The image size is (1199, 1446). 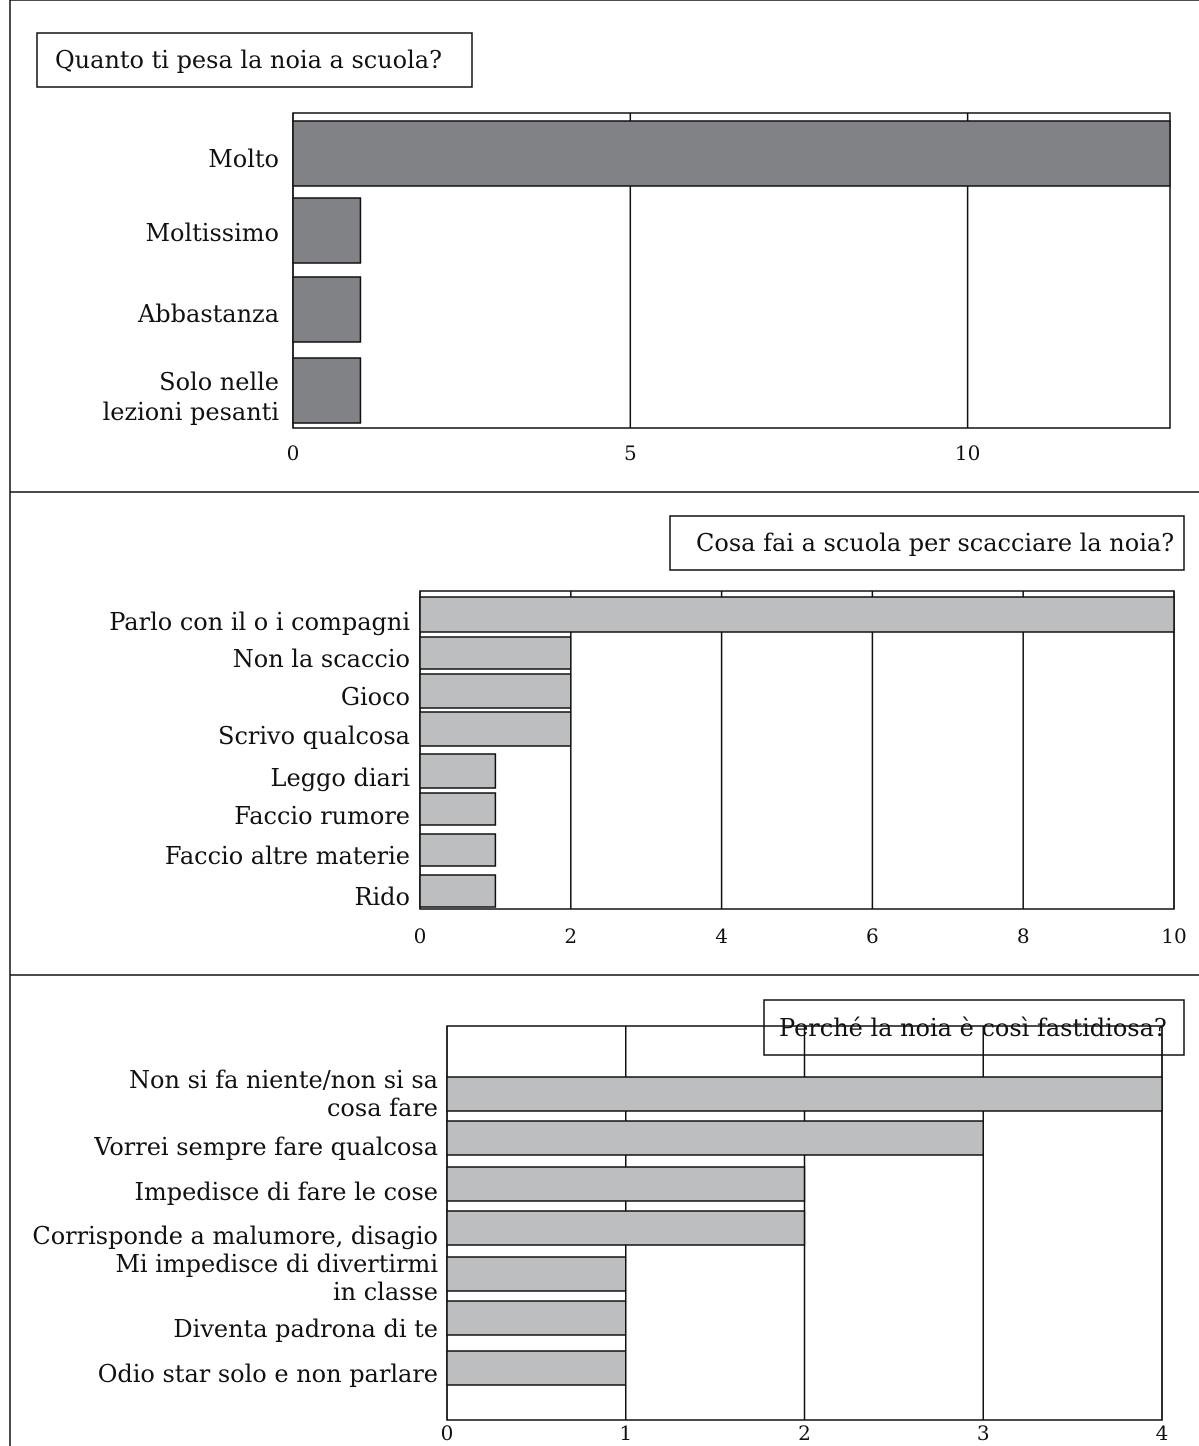 What do you see at coordinates (259, 622) in the screenshot?
I see `category-label: Parlo con il o i compagni` at bounding box center [259, 622].